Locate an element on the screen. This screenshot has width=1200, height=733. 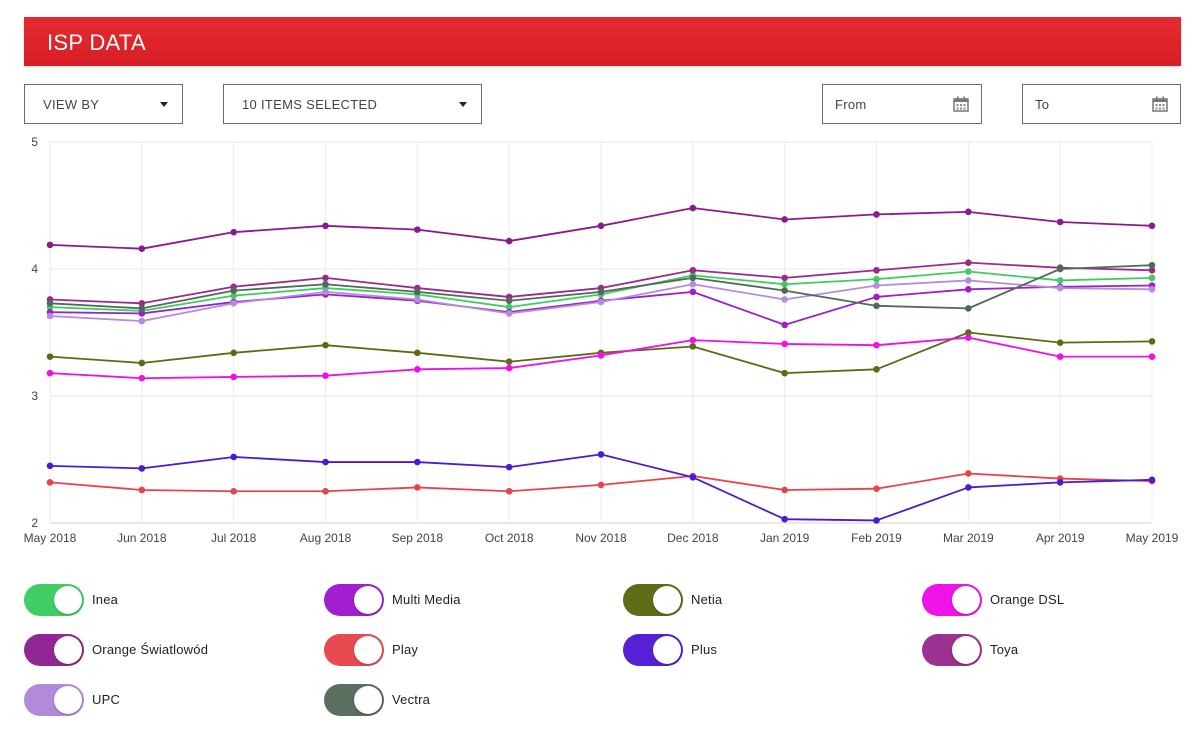
legend-label: Inea is located at coordinates (105, 599).